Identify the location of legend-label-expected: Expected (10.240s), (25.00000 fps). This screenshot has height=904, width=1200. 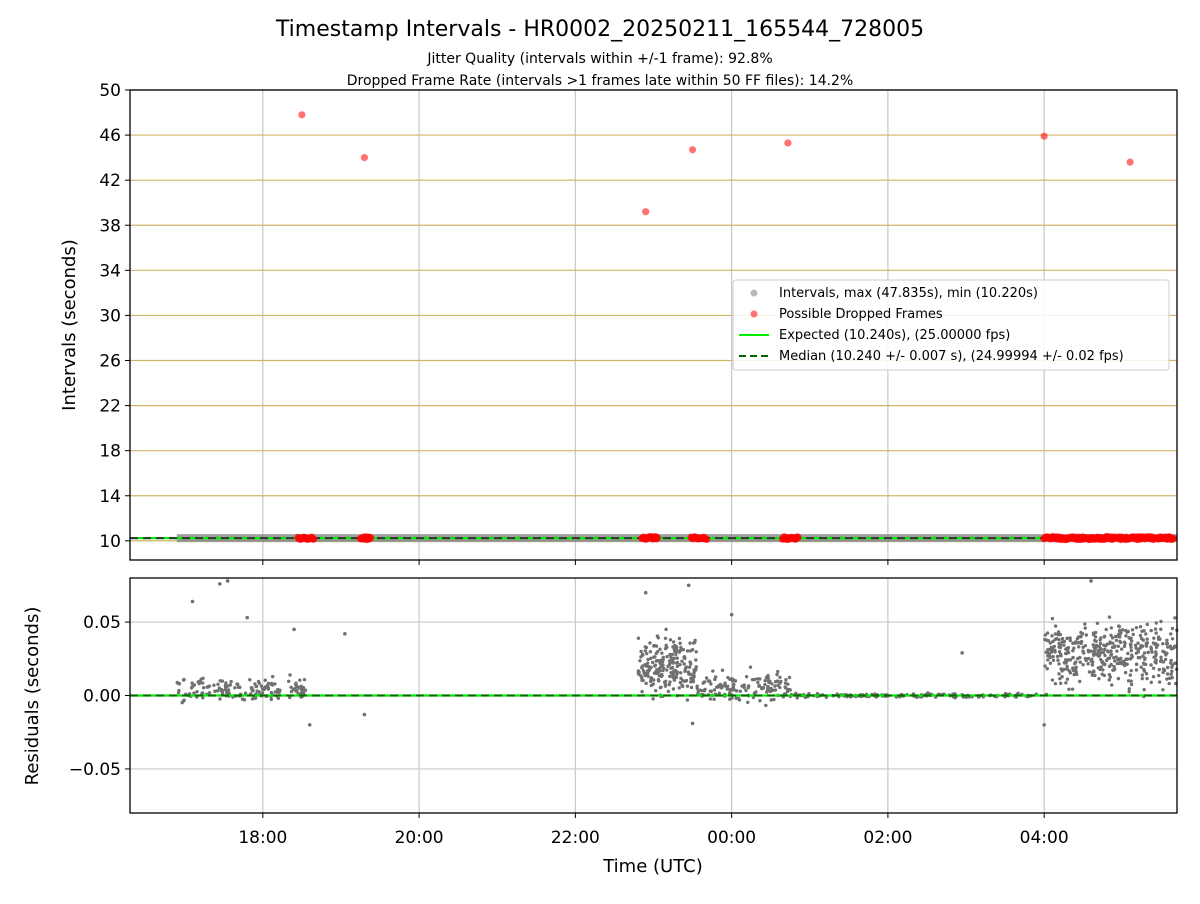
(894, 335).